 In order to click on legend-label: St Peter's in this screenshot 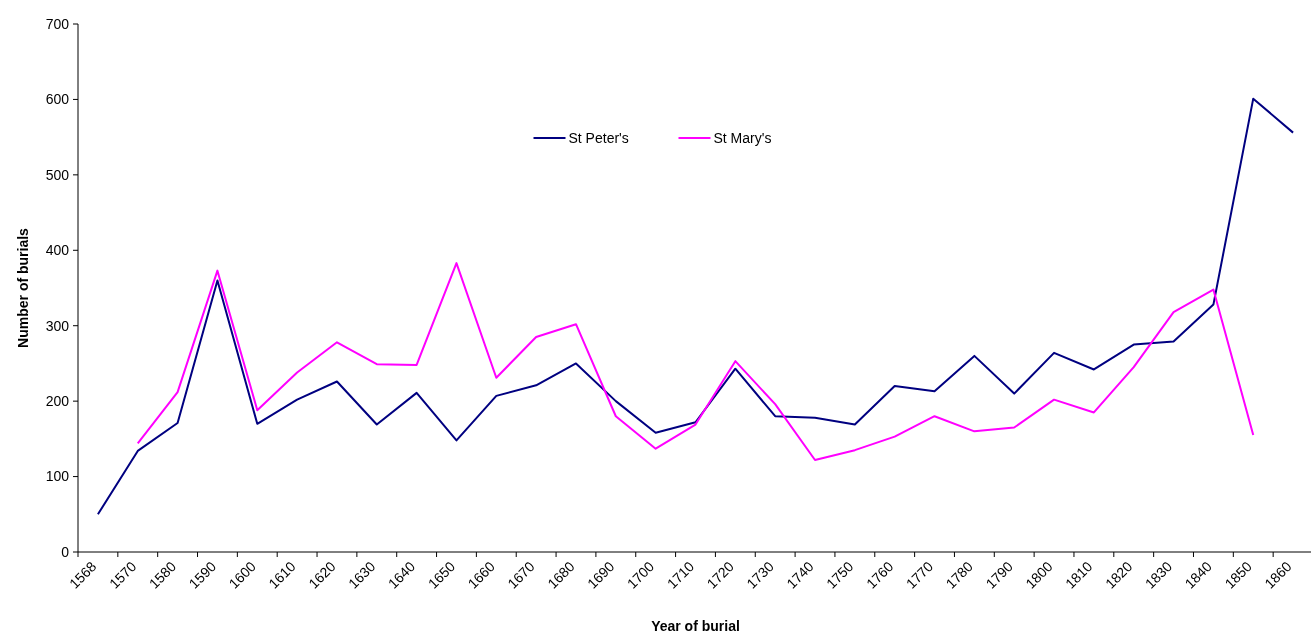, I will do `click(598, 137)`.